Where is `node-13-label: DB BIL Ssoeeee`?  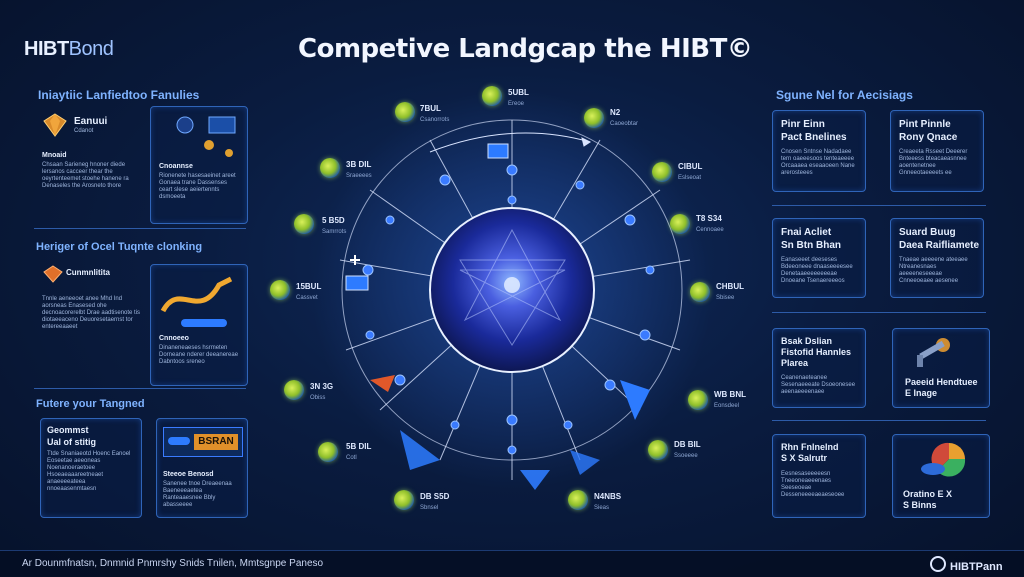 node-13-label: DB BIL Ssoeeee is located at coordinates (687, 449).